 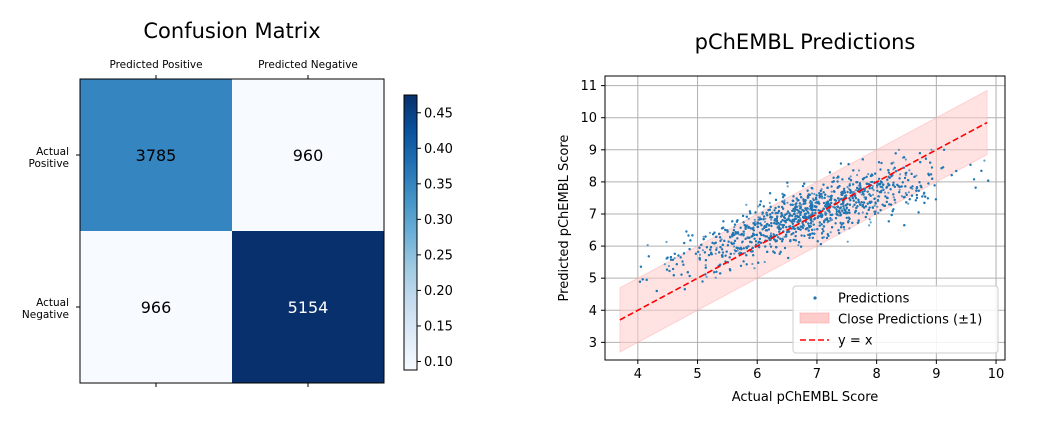 I want to click on colorbar-tick-label: 0.35, so click(x=438, y=184).